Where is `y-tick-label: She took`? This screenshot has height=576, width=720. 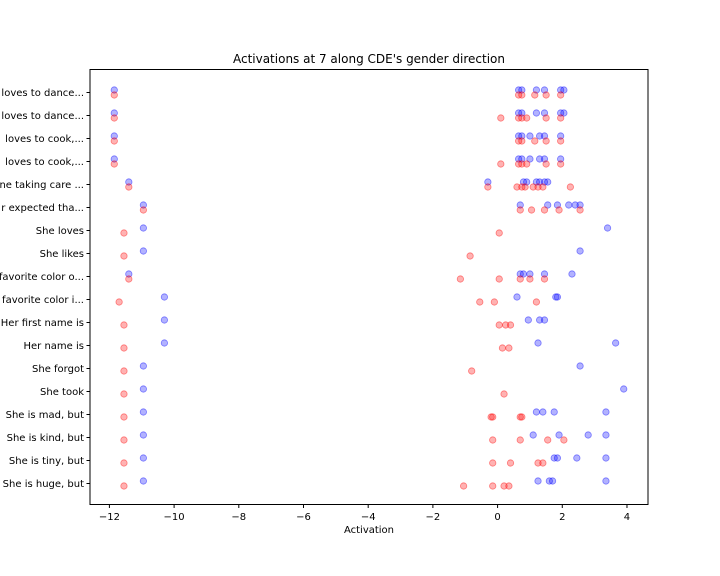
y-tick-label: She took is located at coordinates (62, 392).